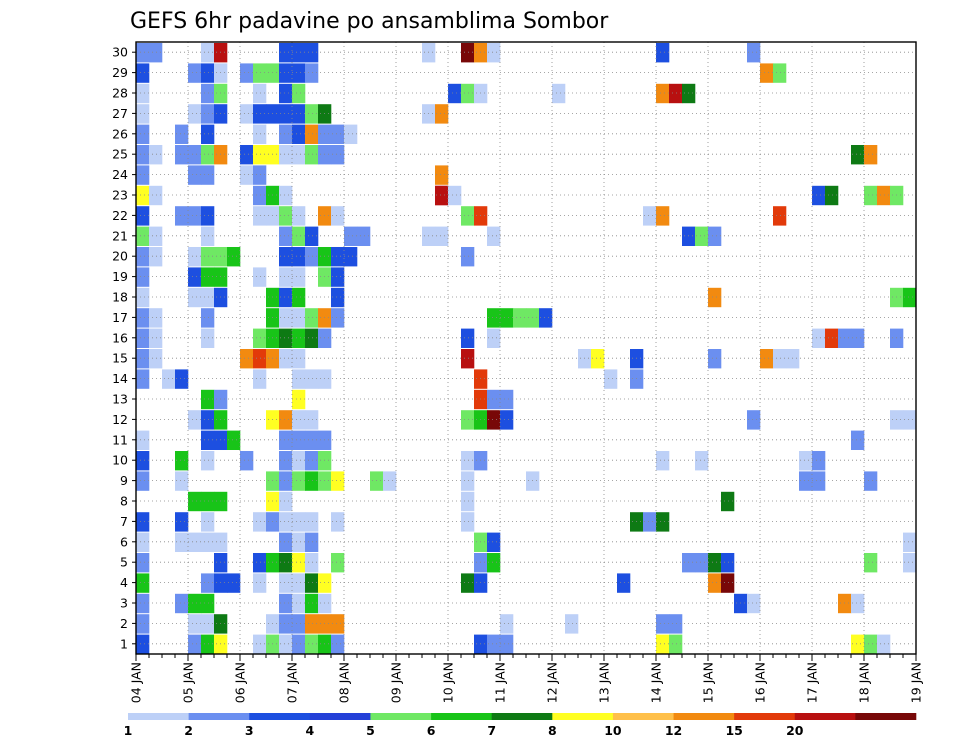  I want to click on y-tick-label: 12, so click(120, 419).